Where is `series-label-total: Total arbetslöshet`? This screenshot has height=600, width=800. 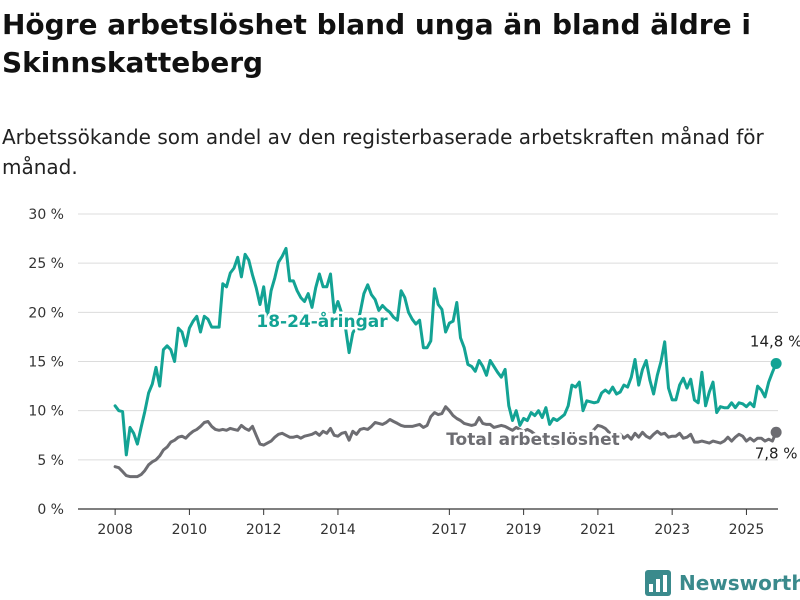 series-label-total: Total arbetslöshet is located at coordinates (533, 440).